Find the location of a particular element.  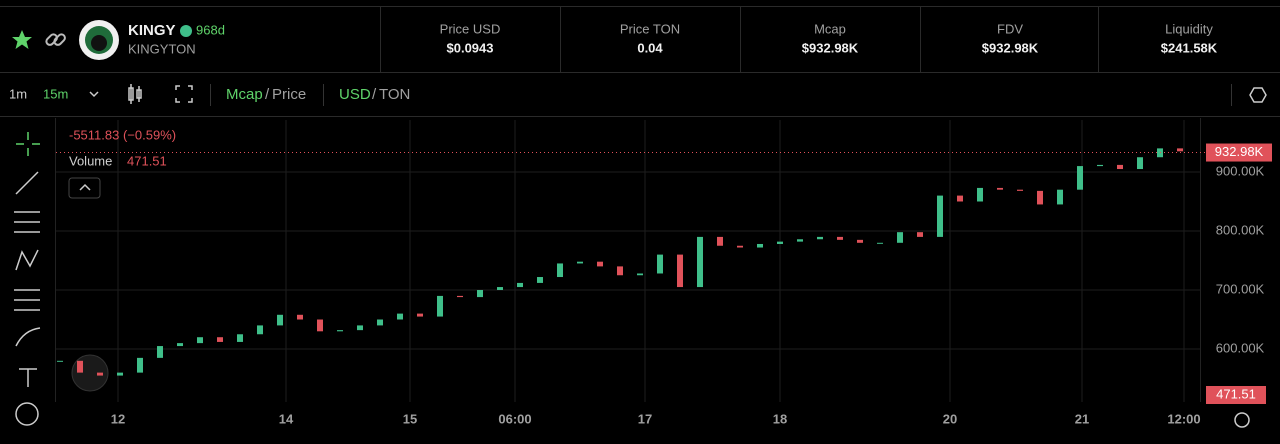

volume-tag is located at coordinates (1236, 395).